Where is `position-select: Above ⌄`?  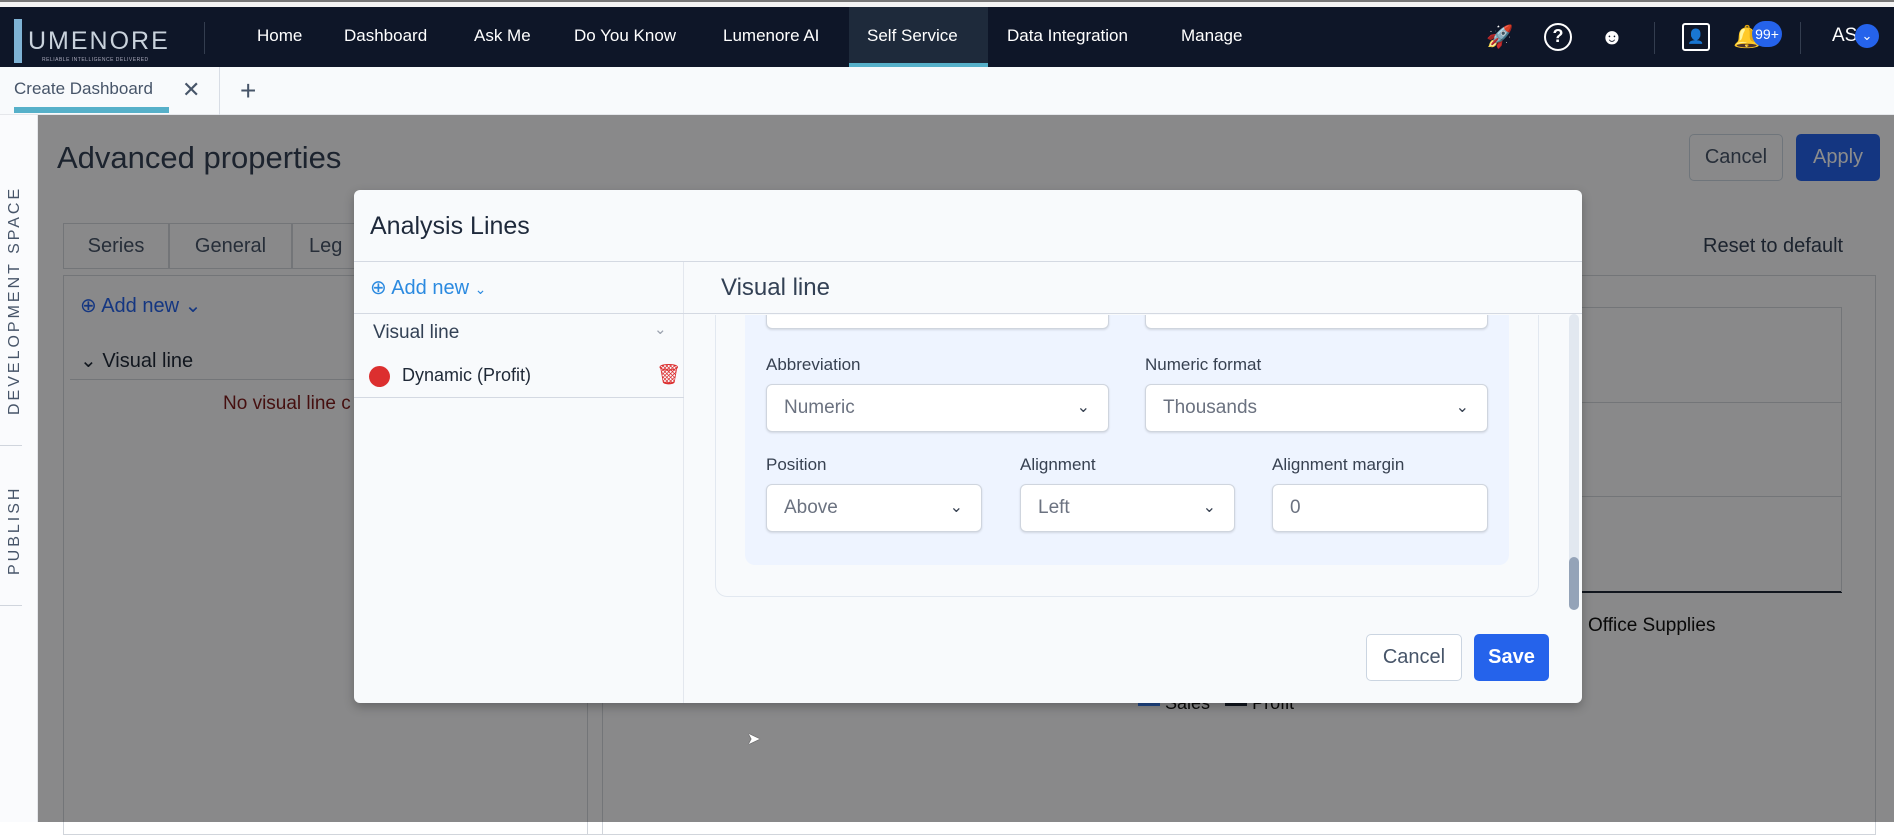
position-select: Above ⌄ is located at coordinates (874, 508).